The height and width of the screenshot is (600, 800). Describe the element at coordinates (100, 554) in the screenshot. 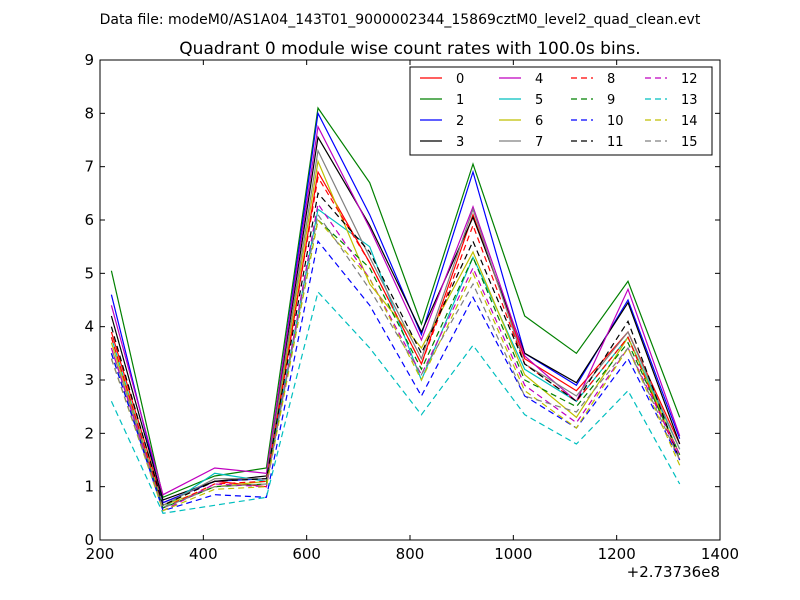

I see `x-tick-label: 200` at that location.